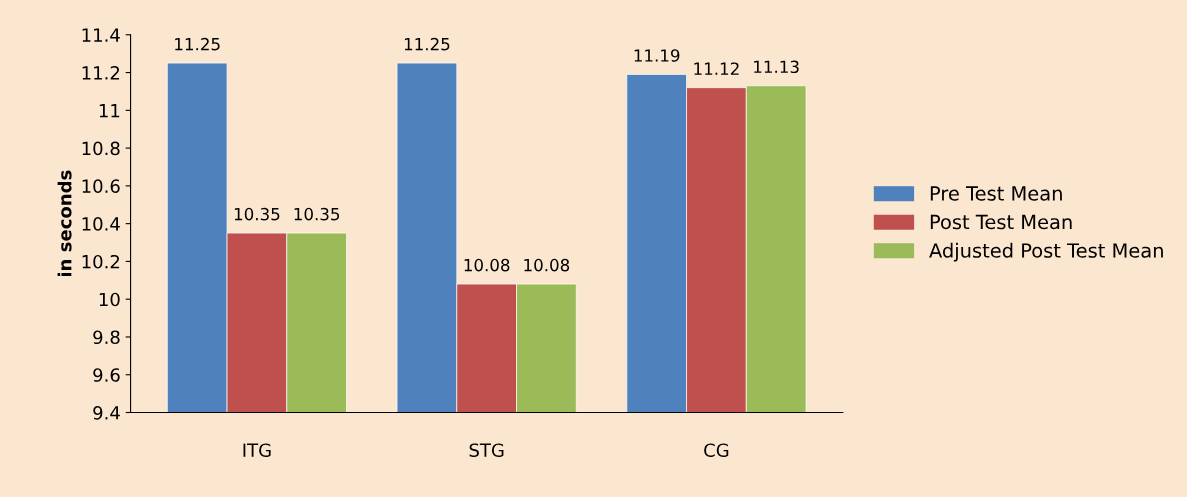  What do you see at coordinates (106, 375) in the screenshot?
I see `y-tick-label: 9.6` at bounding box center [106, 375].